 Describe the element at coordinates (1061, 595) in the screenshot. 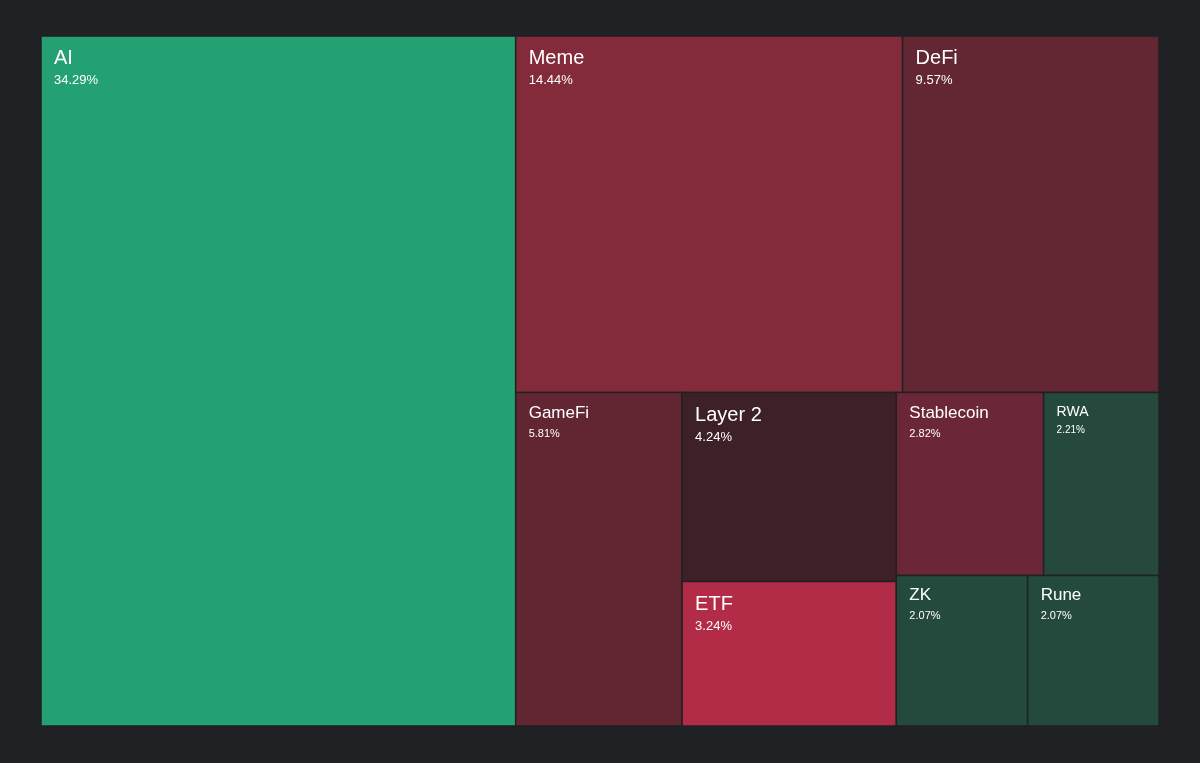

I see `category-label: Rune` at that location.